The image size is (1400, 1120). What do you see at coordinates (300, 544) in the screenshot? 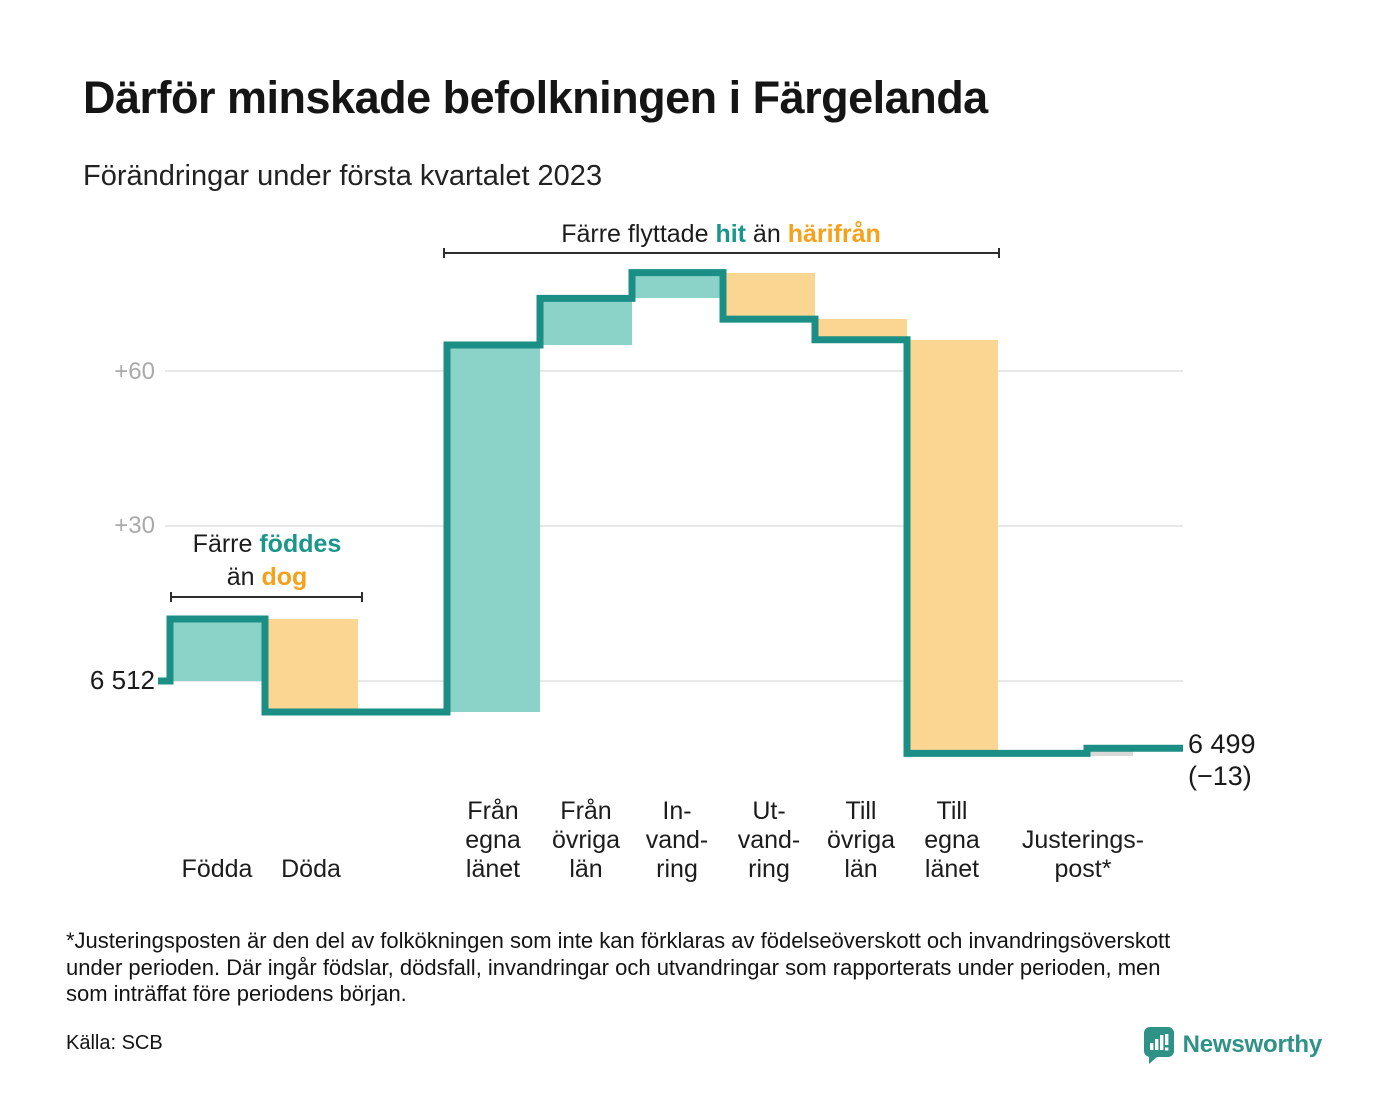
I see `annotation-births-highlight-teal: föddes` at bounding box center [300, 544].